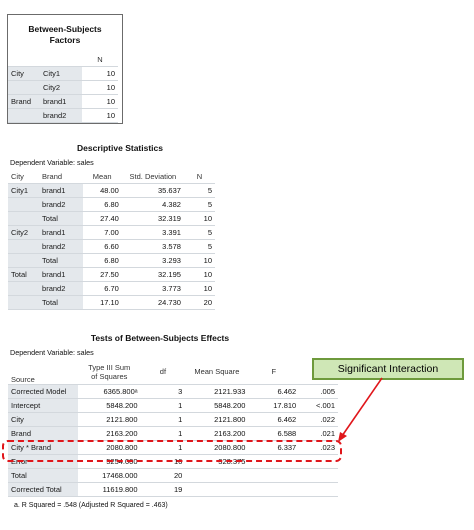 Image resolution: width=474 pixels, height=530 pixels. Describe the element at coordinates (102, 190) in the screenshot. I see `mean-value: 48.00` at that location.